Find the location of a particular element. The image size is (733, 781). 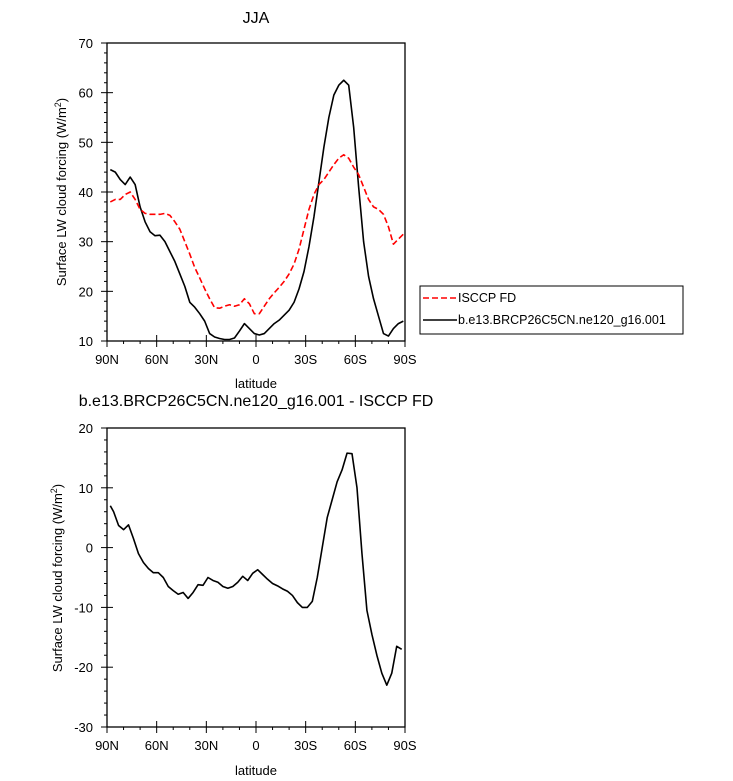

y-tick-label: 60 is located at coordinates (86, 93).